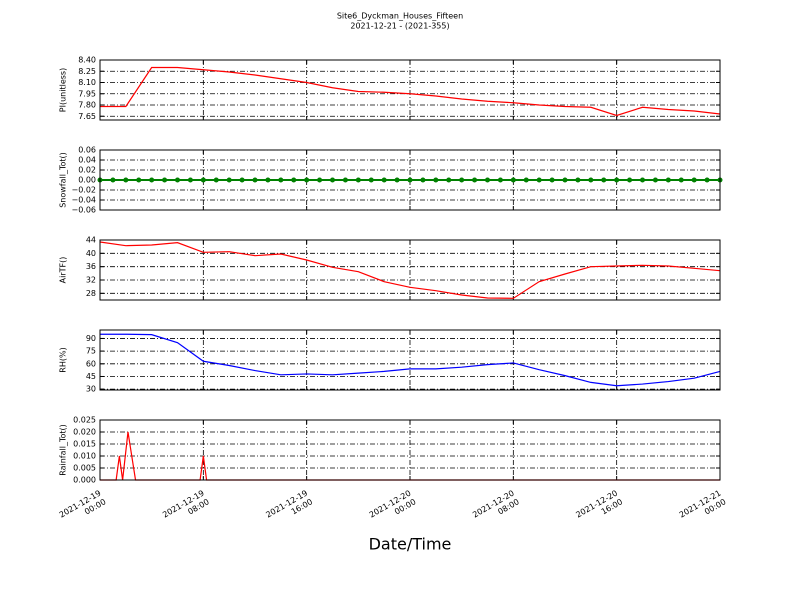 This screenshot has height=600, width=800. I want to click on y-tick-label: −0.02, so click(83, 190).